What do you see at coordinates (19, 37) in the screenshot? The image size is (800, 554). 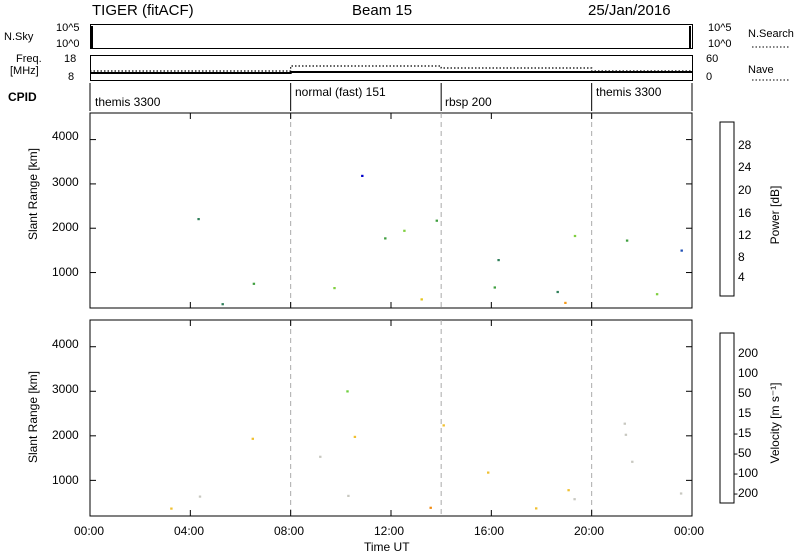 I see `sky-noise-label: N.Sky` at bounding box center [19, 37].